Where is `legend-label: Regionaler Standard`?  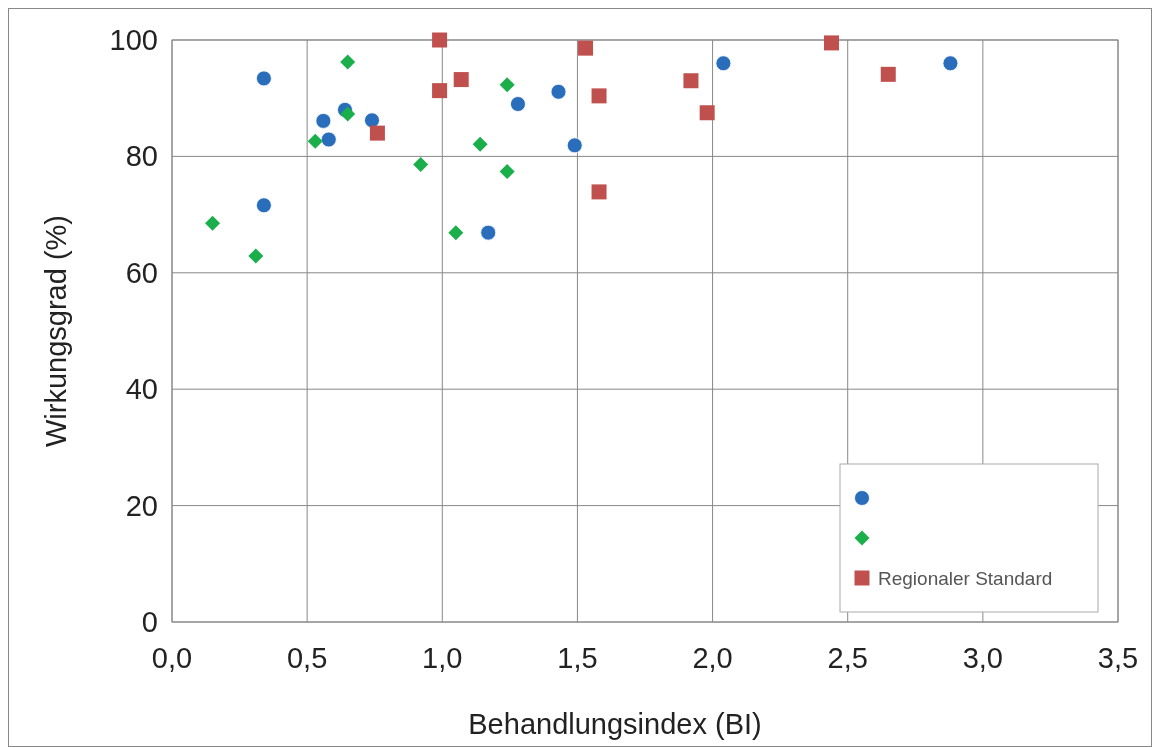 legend-label: Regionaler Standard is located at coordinates (965, 578).